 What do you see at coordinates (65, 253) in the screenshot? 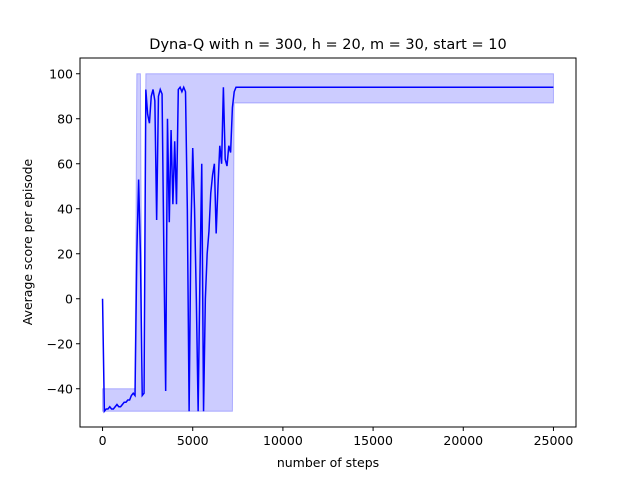
I see `y-tick-label: 20` at bounding box center [65, 253].